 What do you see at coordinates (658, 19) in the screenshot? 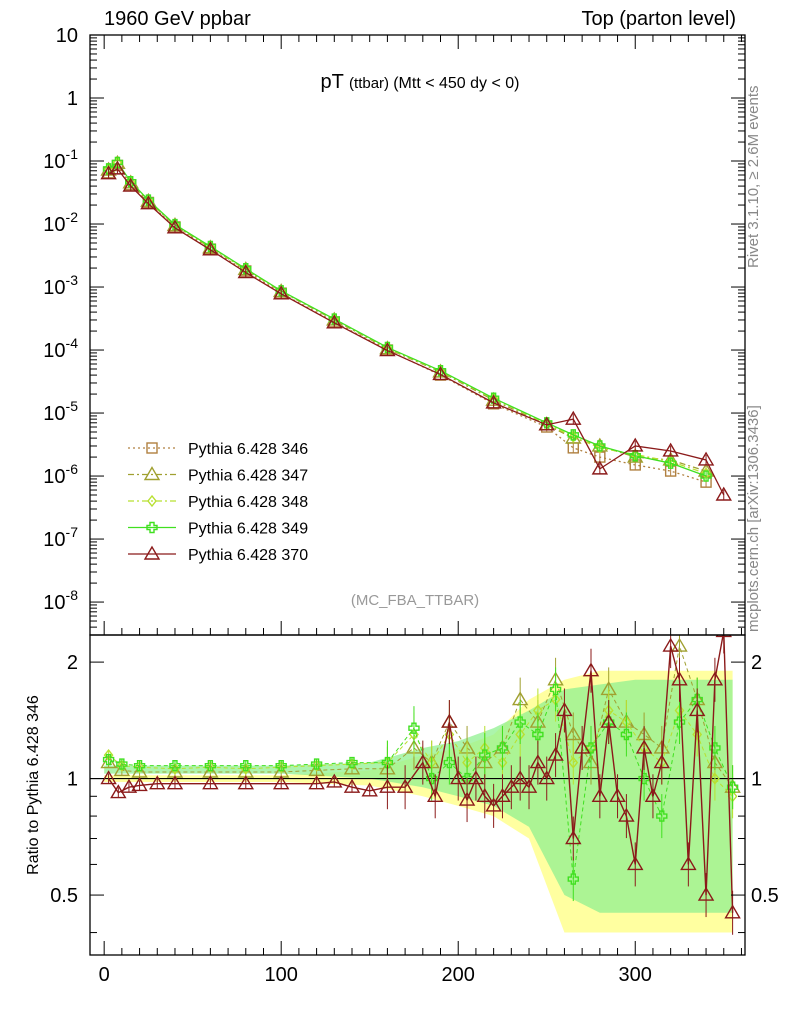
I see `header-right: Top (parton level)` at bounding box center [658, 19].